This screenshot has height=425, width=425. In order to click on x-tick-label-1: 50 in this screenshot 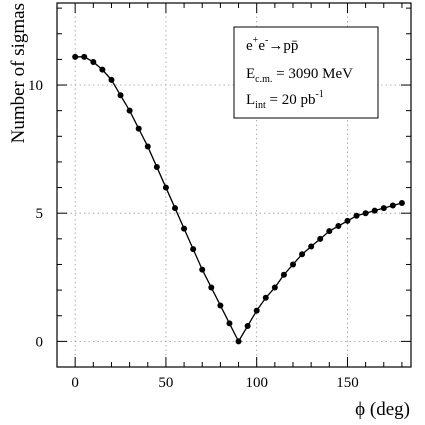, I will do `click(165, 383)`.